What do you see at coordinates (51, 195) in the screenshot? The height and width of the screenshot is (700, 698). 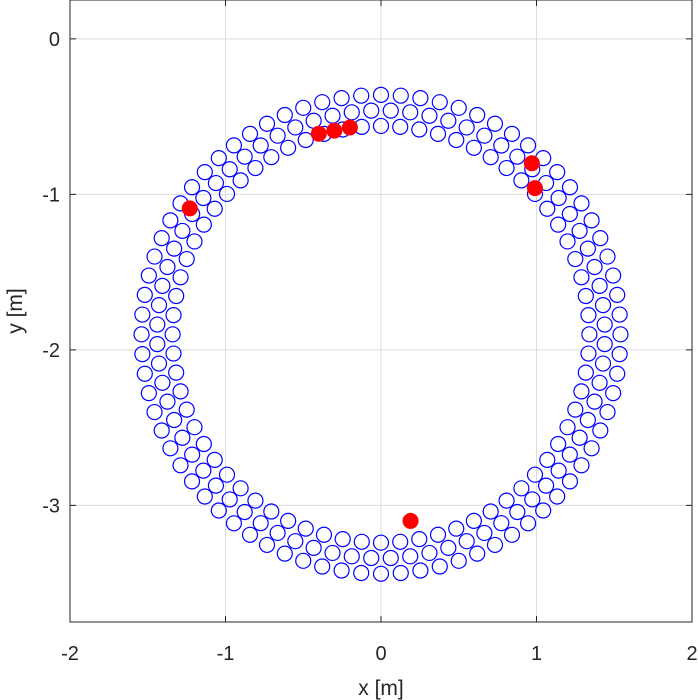 I see `y-tick-label: -1` at bounding box center [51, 195].